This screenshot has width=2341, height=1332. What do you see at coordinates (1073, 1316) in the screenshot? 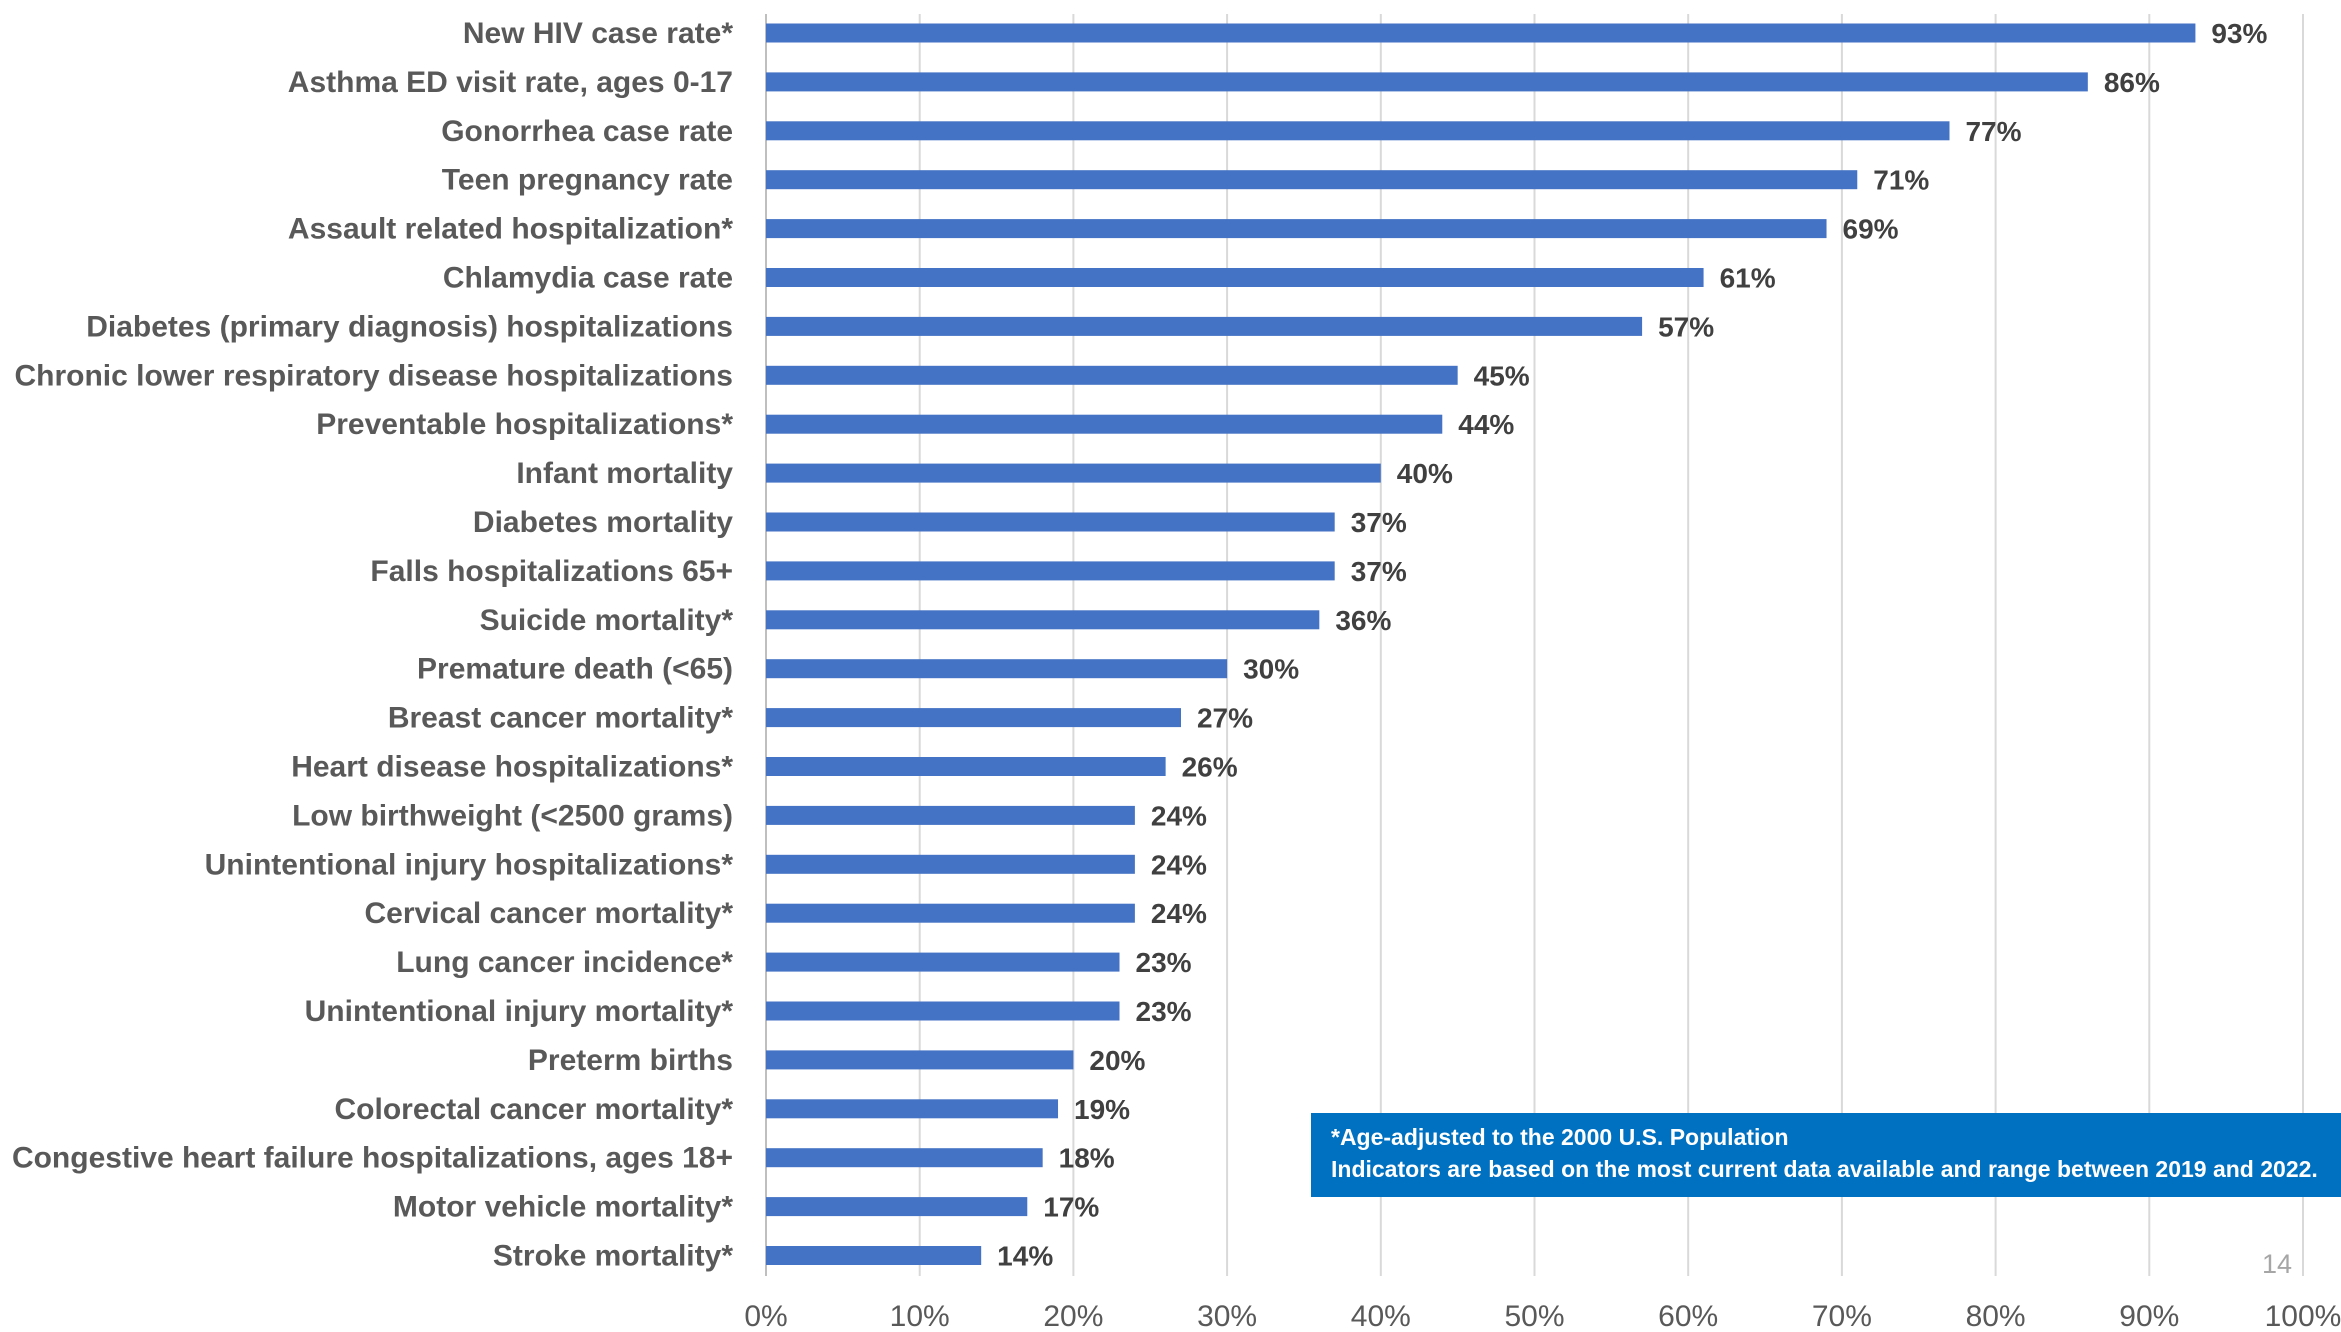
I see `x-tick-label: 20%` at bounding box center [1073, 1316].